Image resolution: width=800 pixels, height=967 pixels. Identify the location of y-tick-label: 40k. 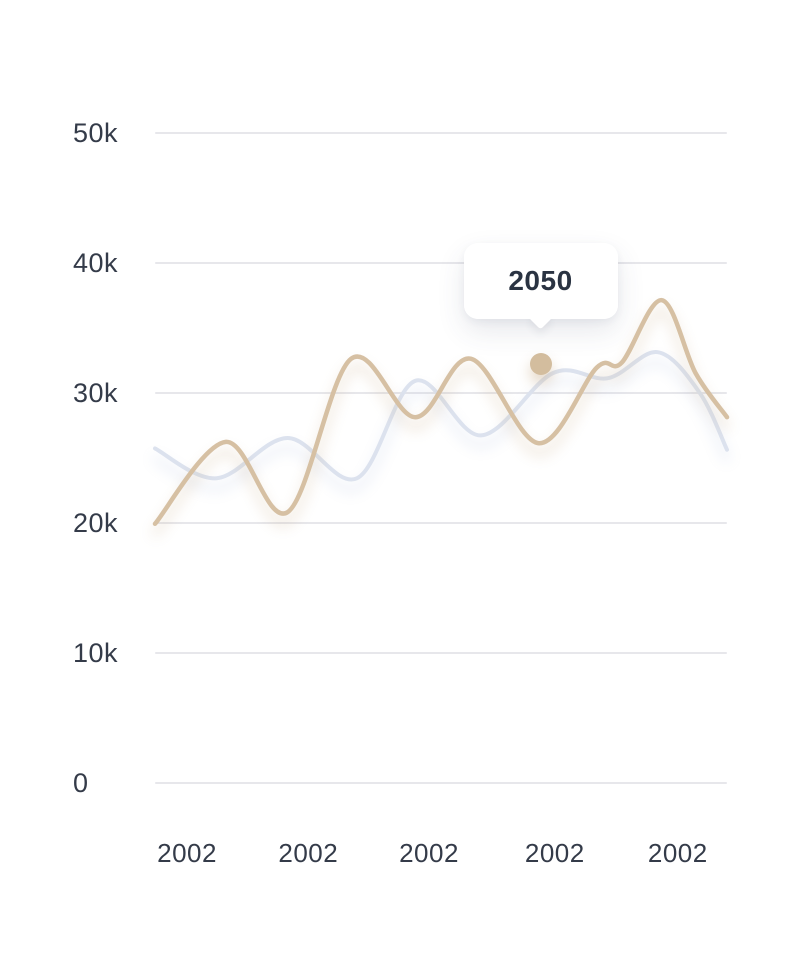
(96, 262).